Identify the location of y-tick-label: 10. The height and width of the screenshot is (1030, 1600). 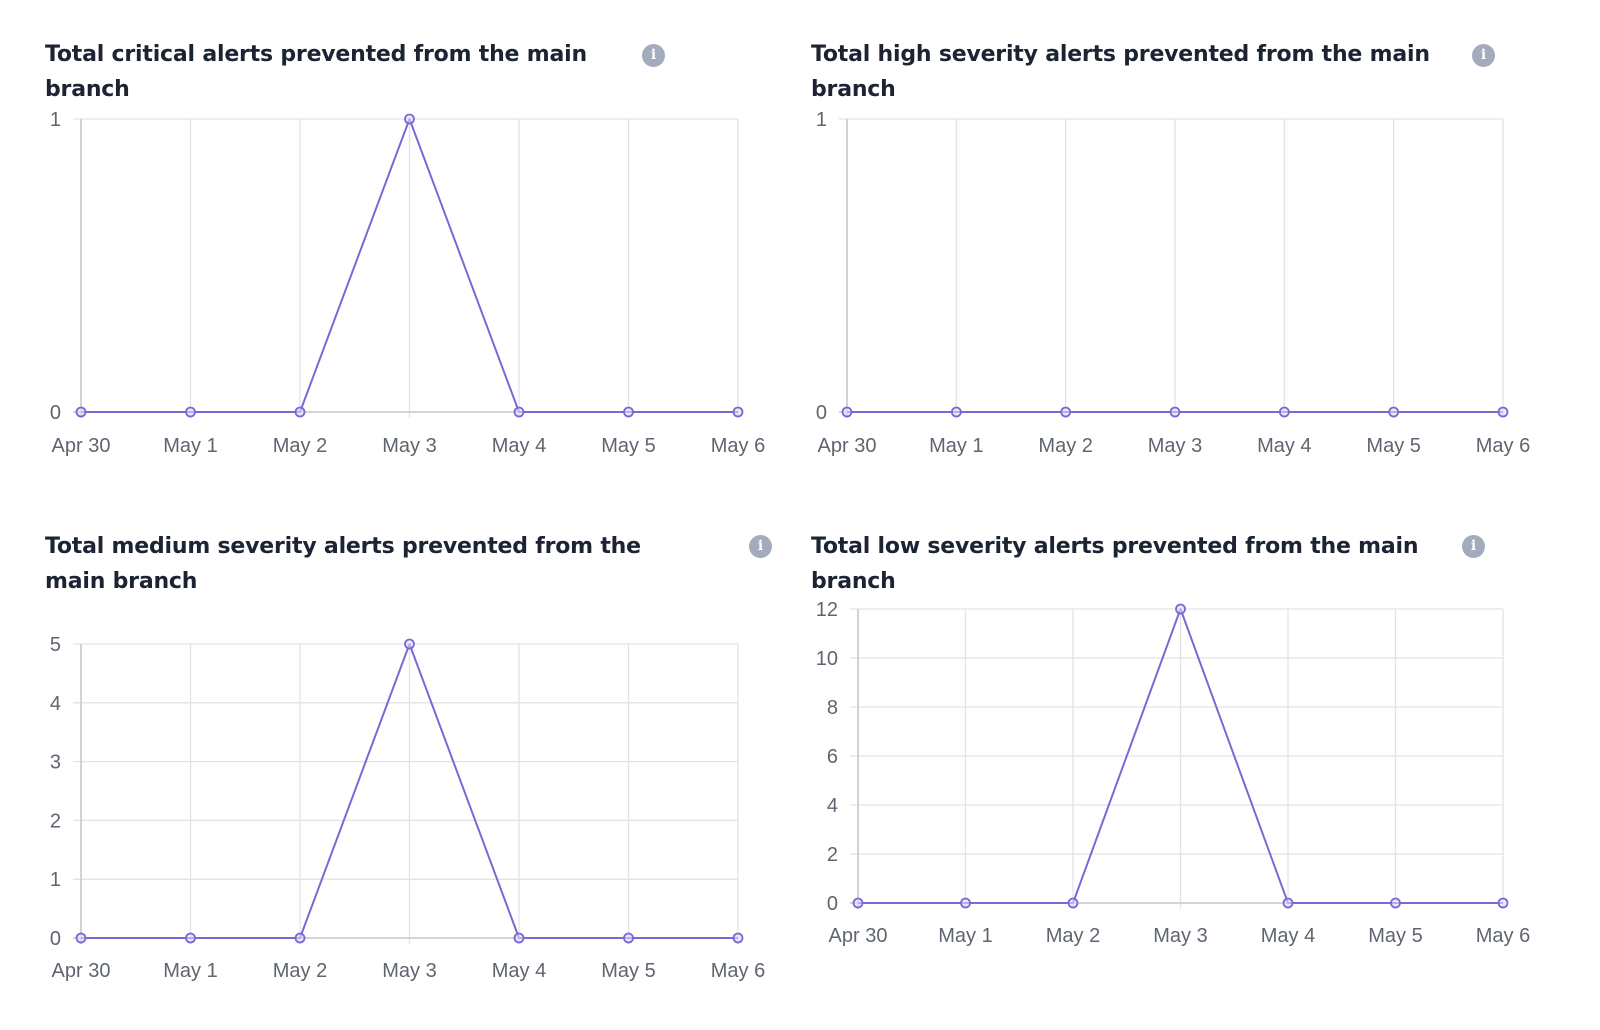
(827, 659).